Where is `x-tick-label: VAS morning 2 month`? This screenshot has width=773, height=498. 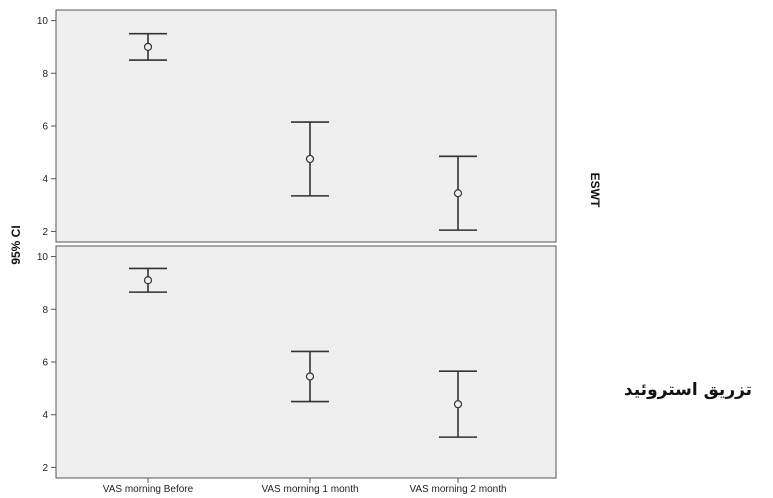 x-tick-label: VAS morning 2 month is located at coordinates (457, 489).